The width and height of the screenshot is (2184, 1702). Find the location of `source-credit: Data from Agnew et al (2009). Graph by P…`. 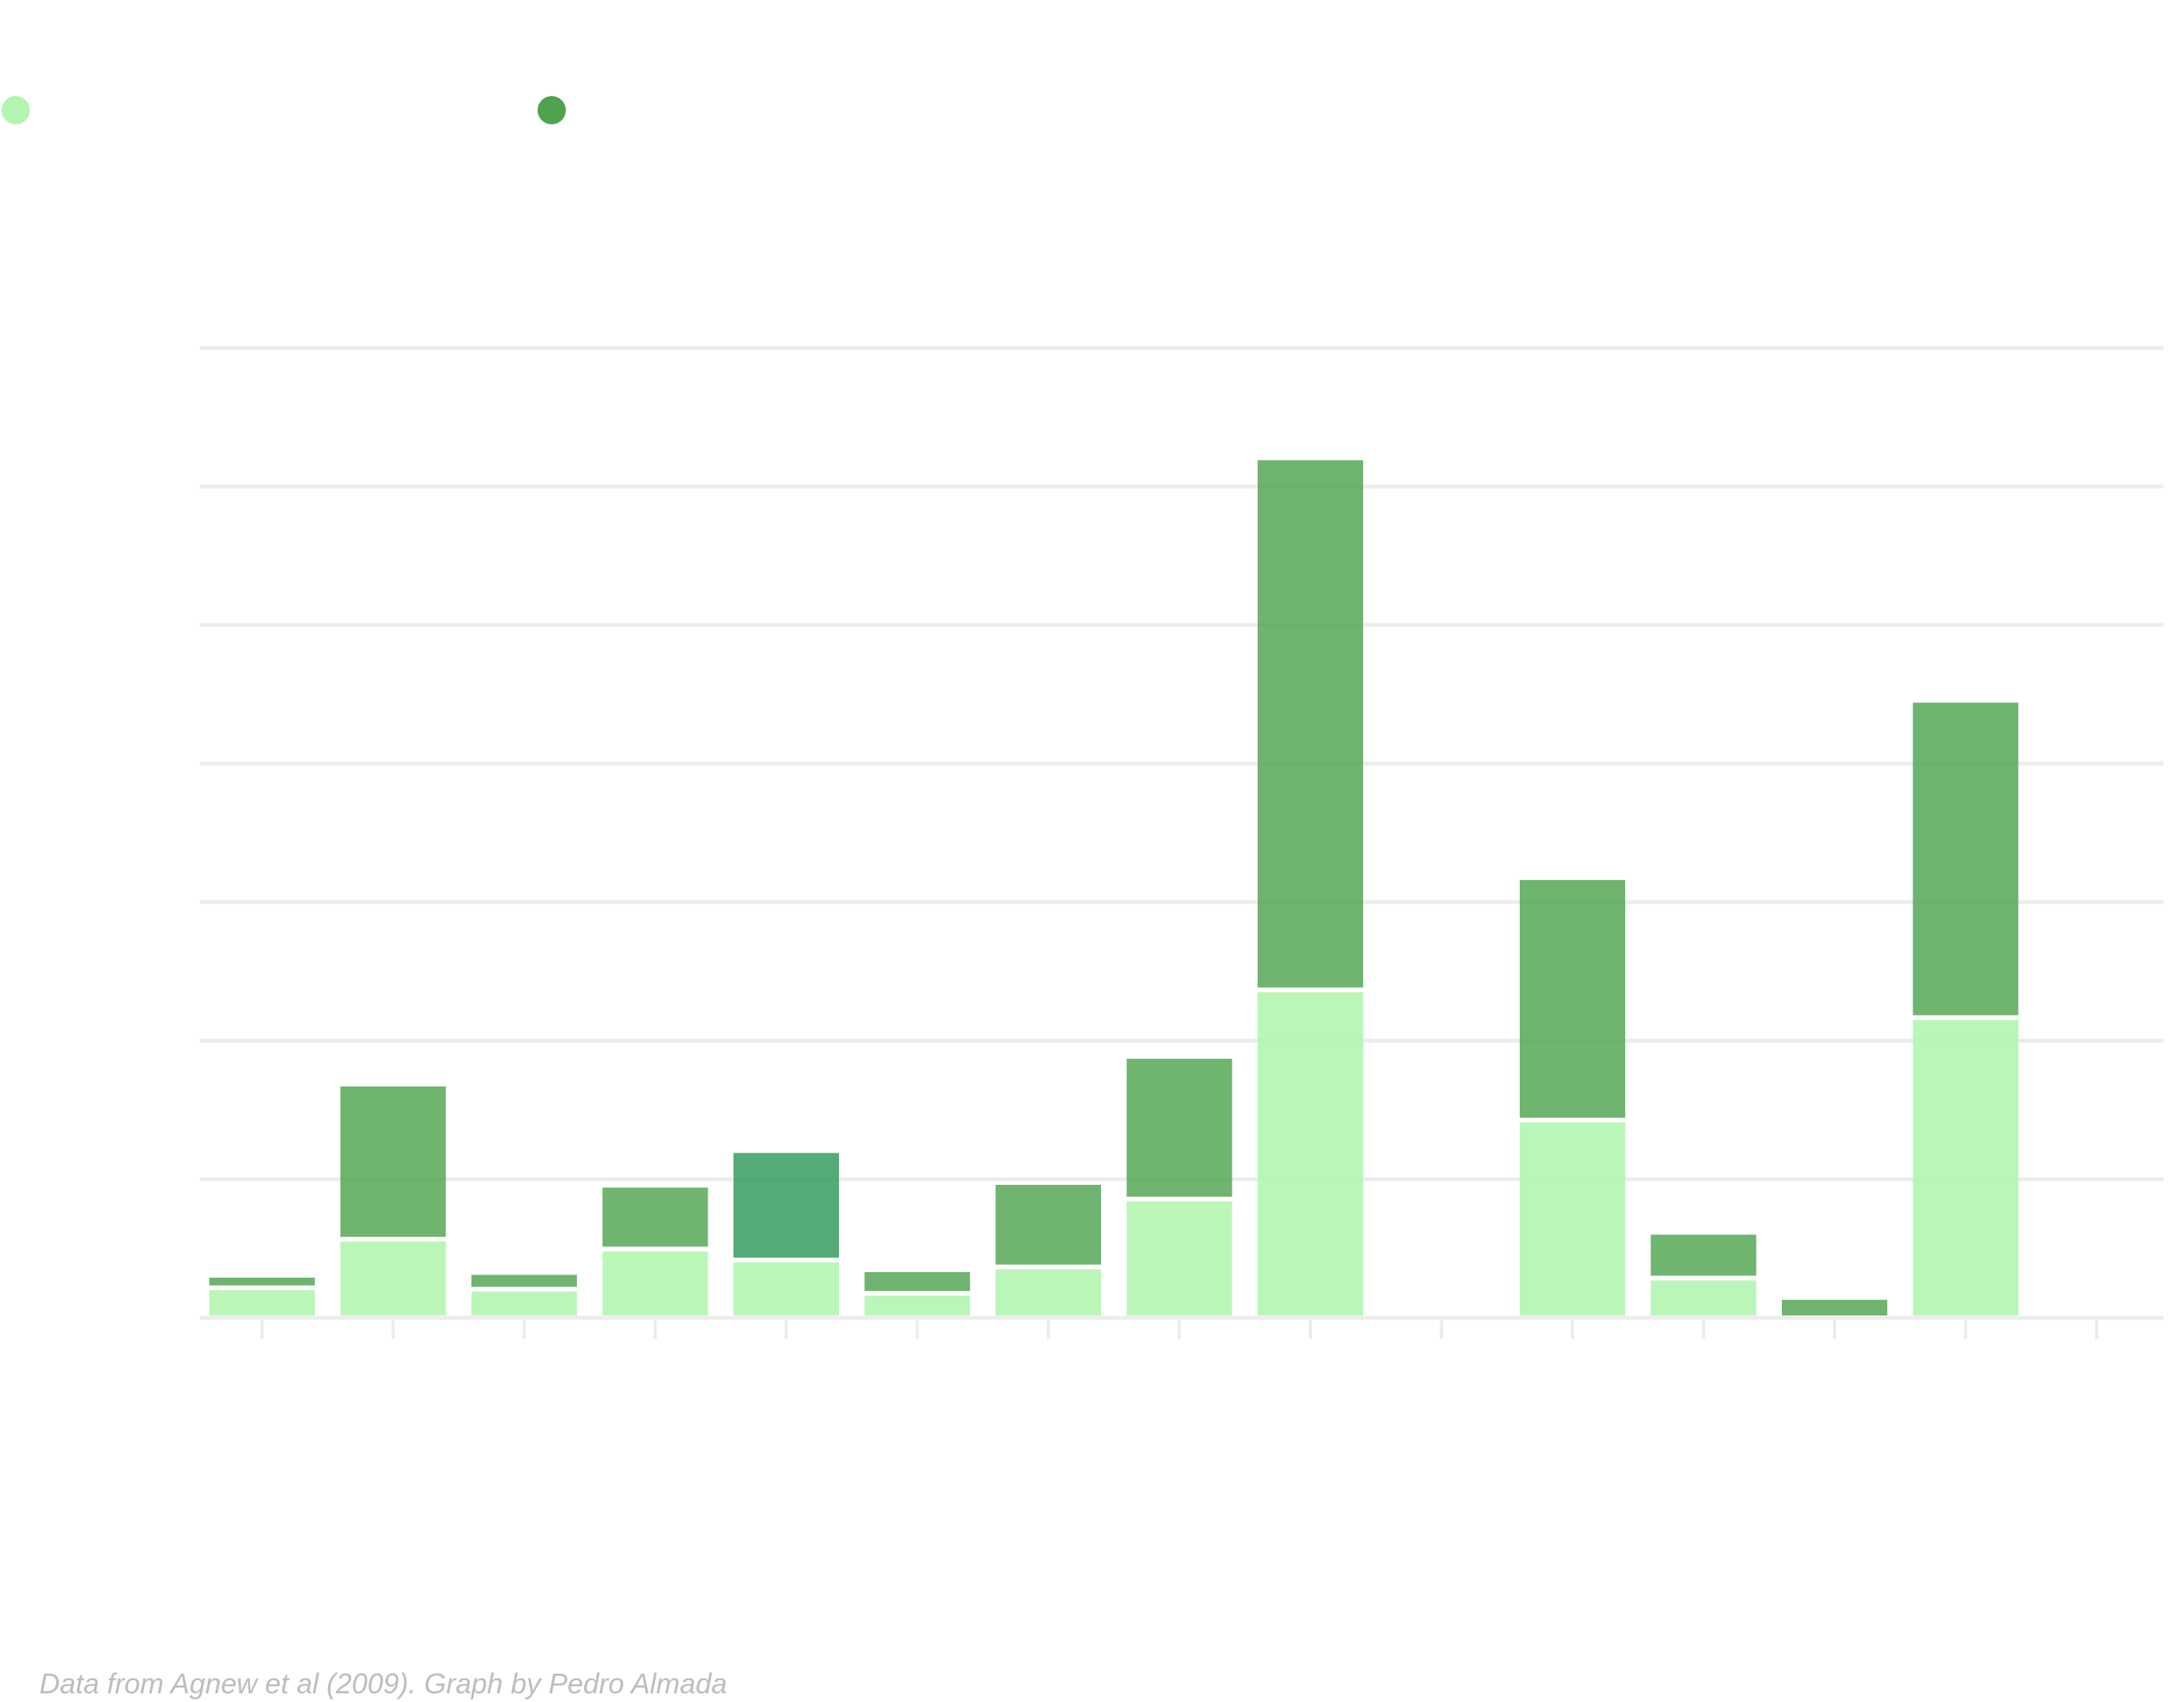

source-credit: Data from Agnew et al (2009). Graph by P… is located at coordinates (383, 1683).